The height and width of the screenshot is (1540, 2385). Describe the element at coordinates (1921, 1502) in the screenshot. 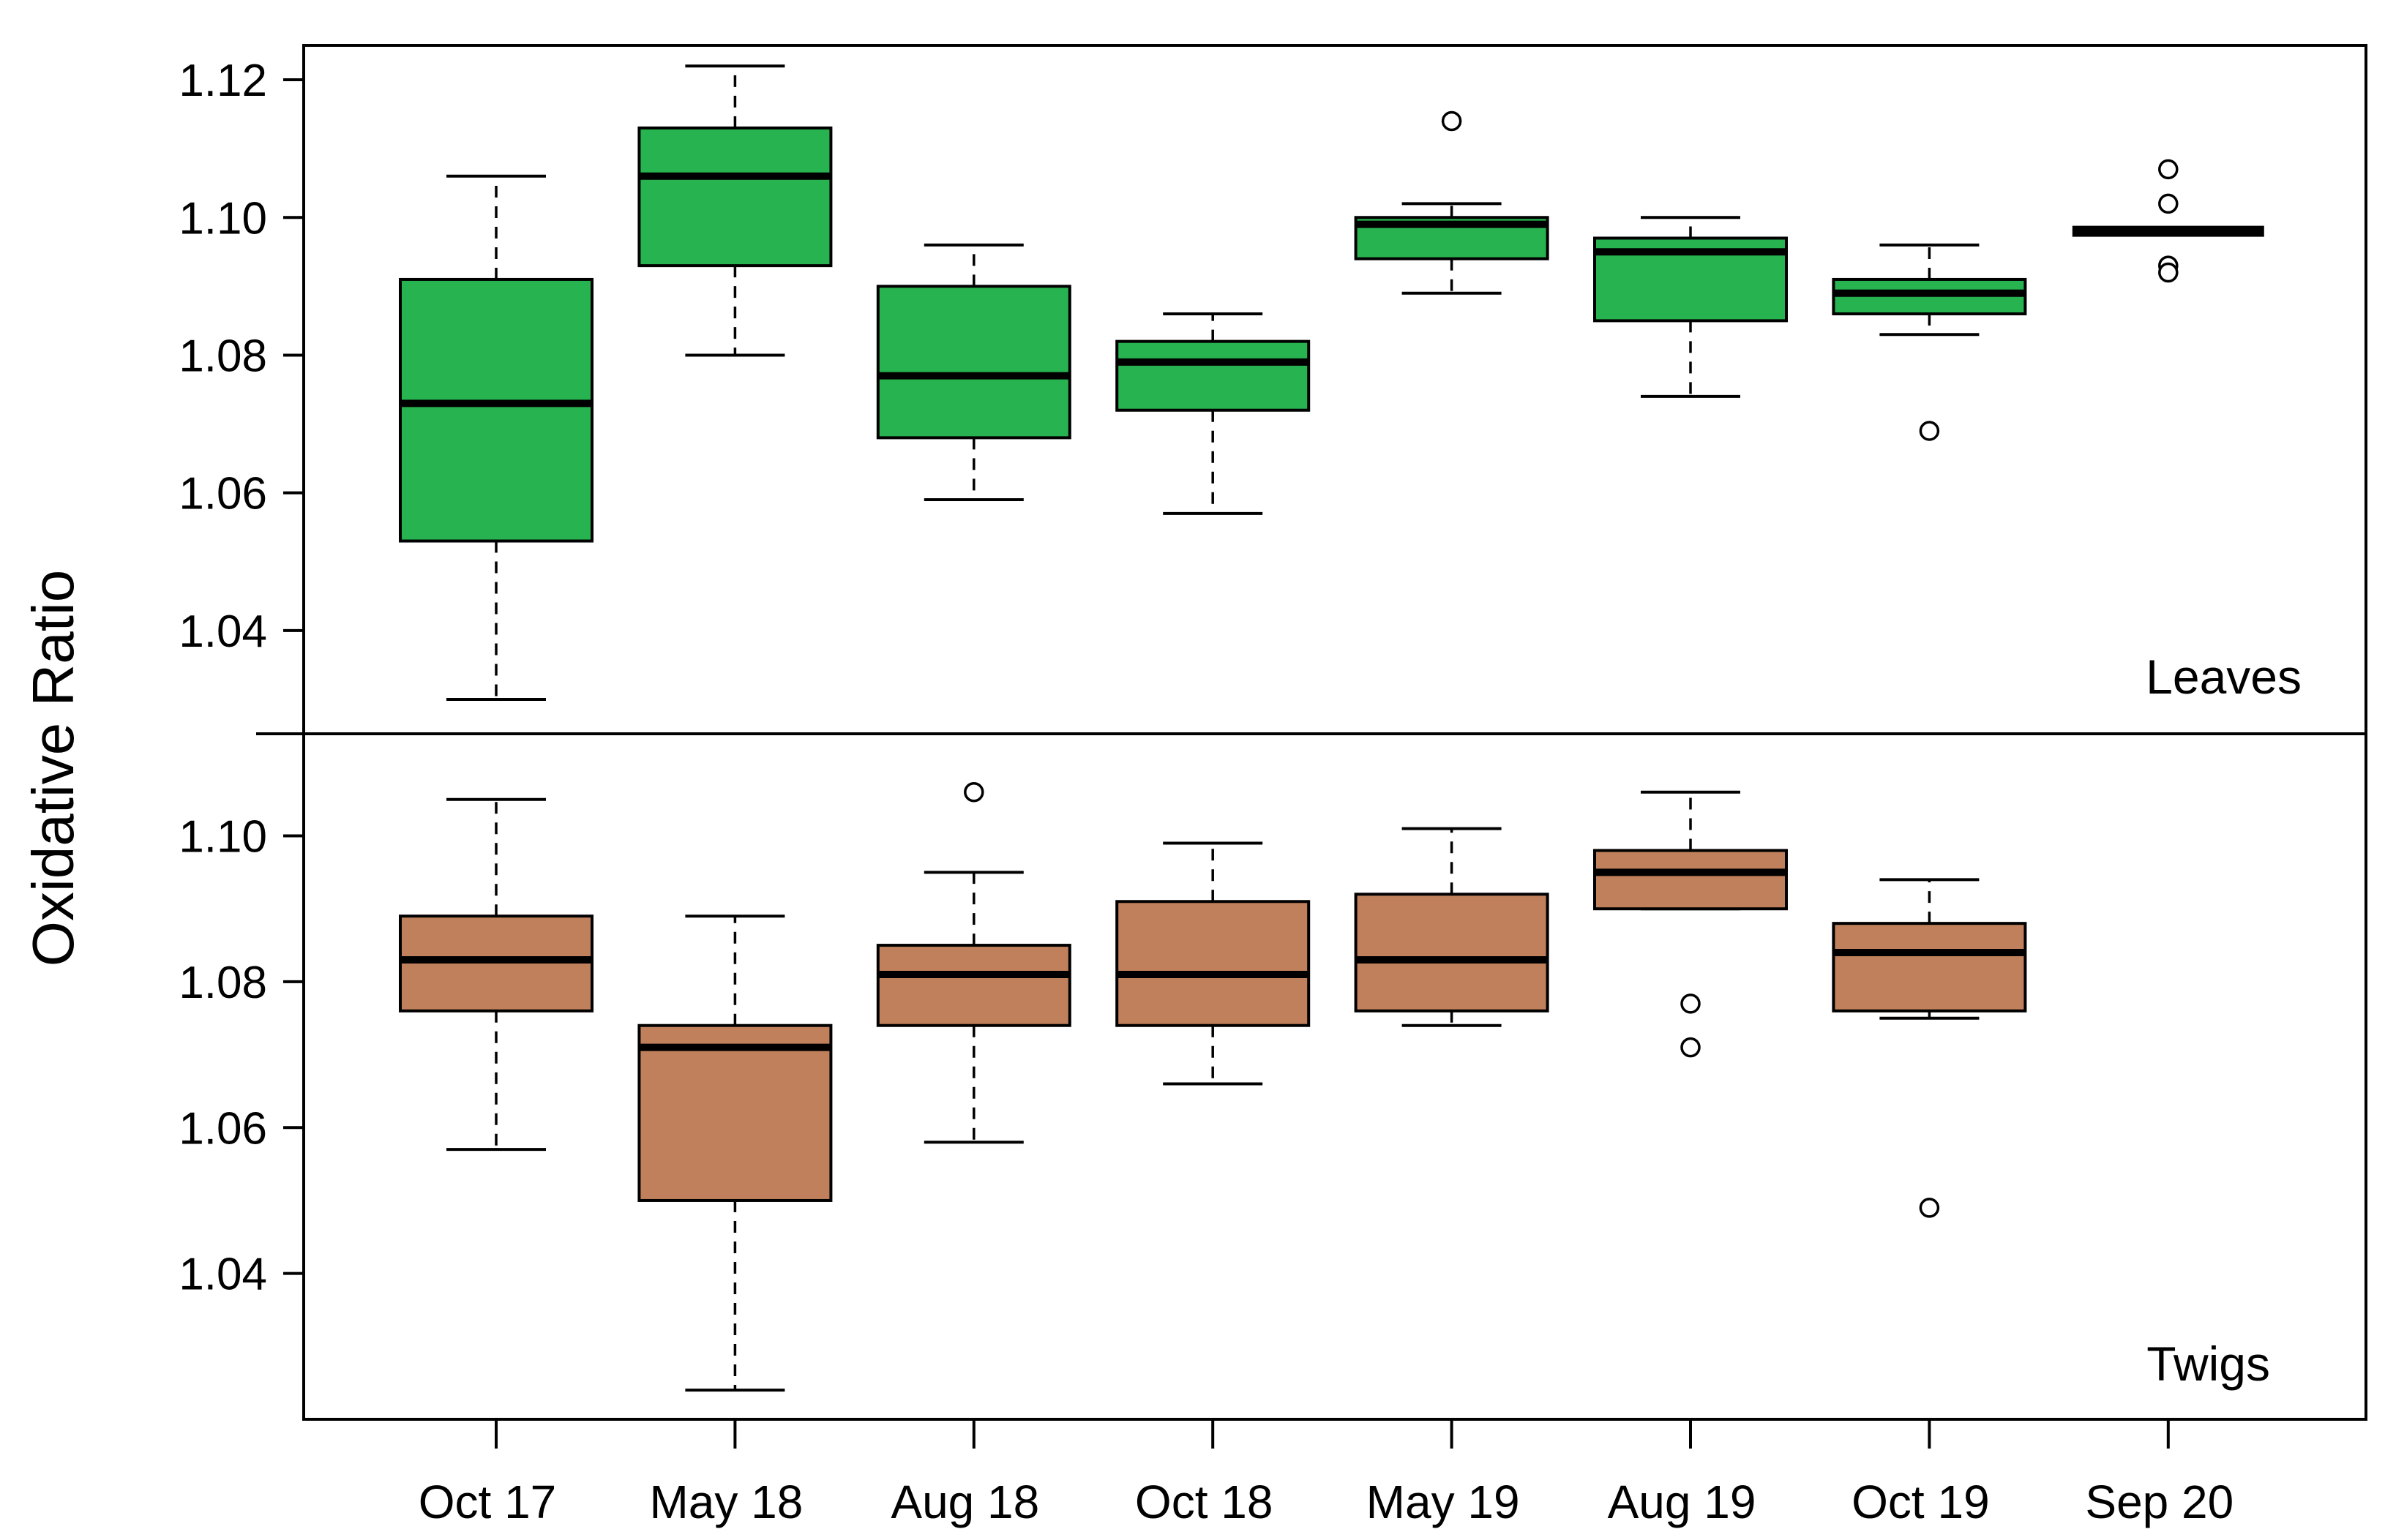

I see `x-tick-label: Oct 19` at that location.